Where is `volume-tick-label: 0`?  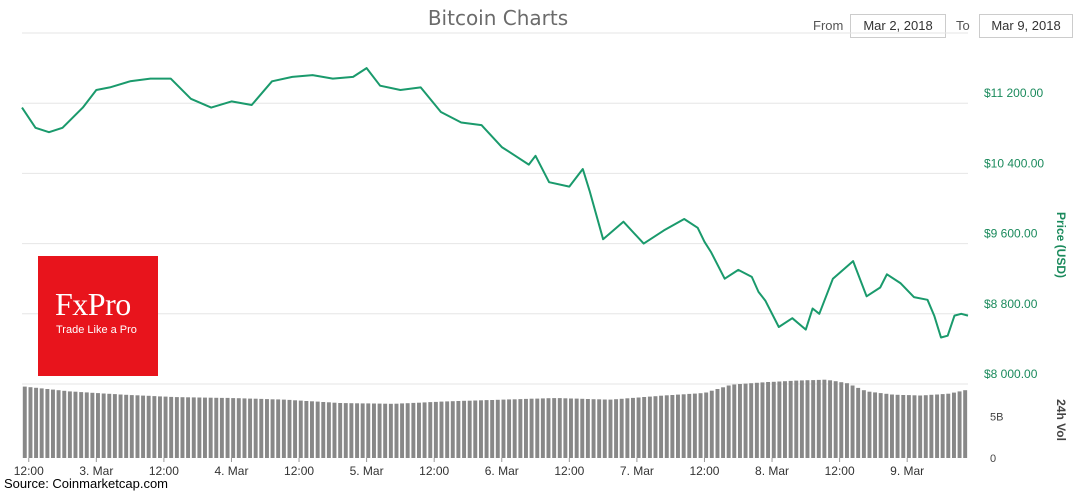 volume-tick-label: 0 is located at coordinates (993, 459).